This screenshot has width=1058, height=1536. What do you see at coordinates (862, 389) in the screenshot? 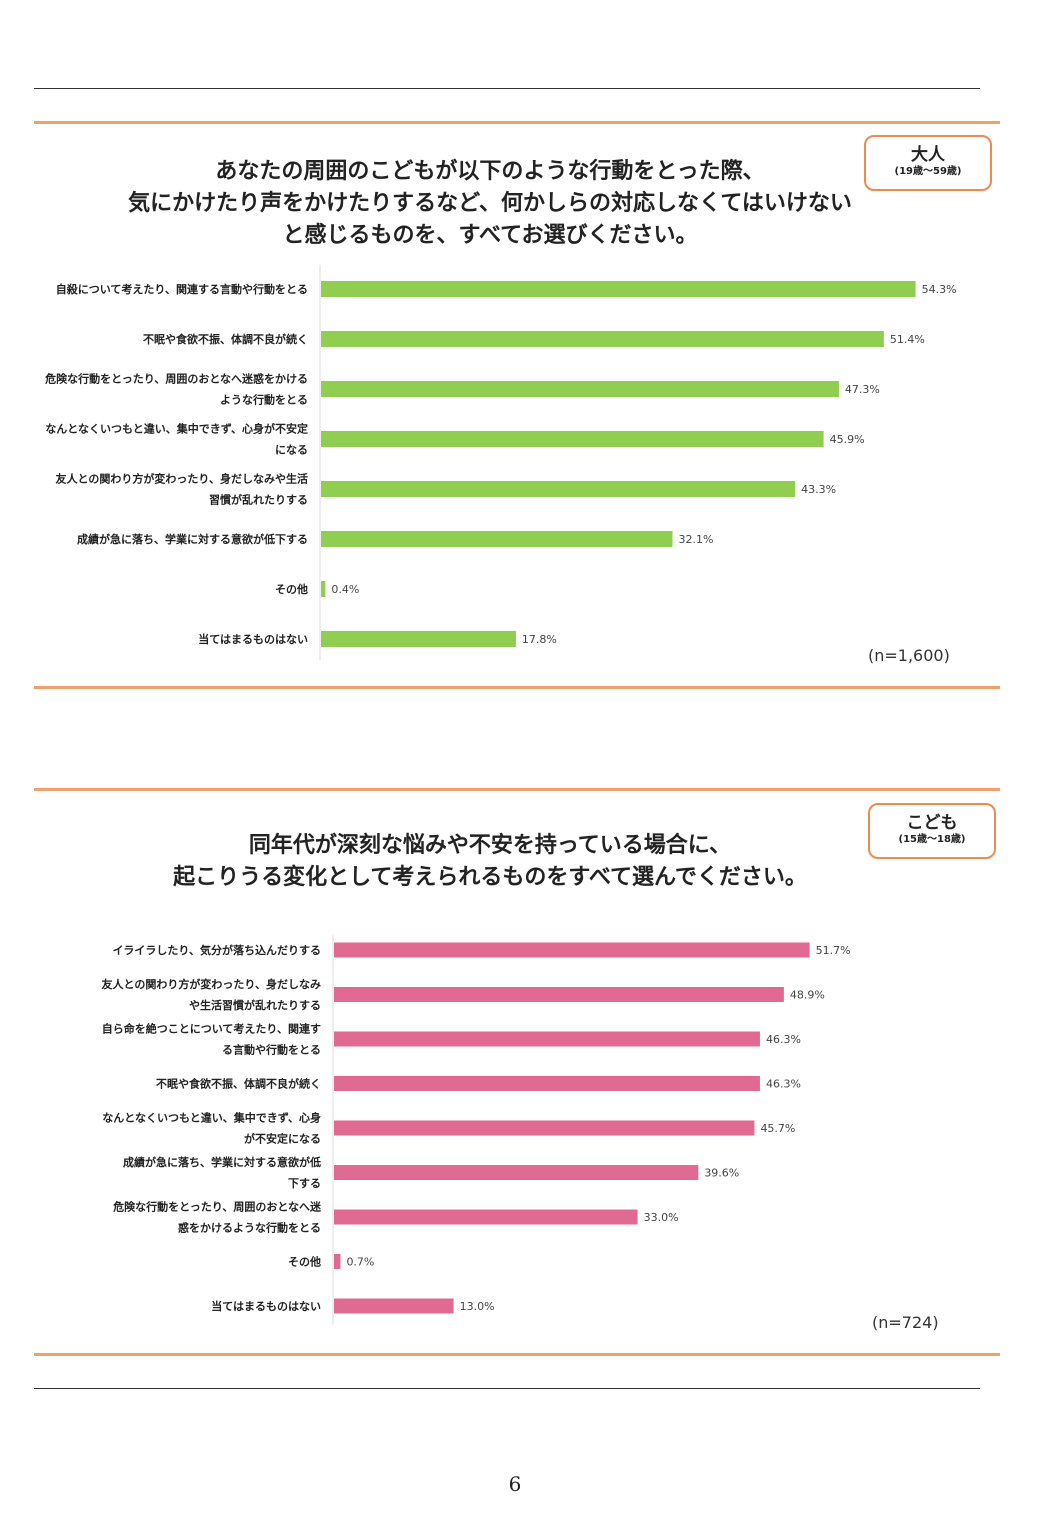
I see `chart1-value-label: 47.3%` at bounding box center [862, 389].